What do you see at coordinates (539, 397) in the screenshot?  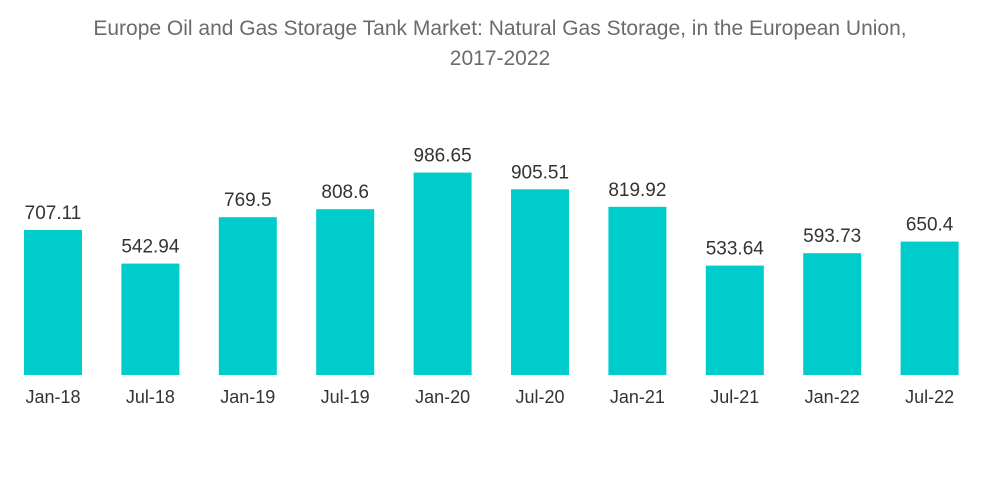 I see `x-tick-label: Jul-20` at bounding box center [539, 397].